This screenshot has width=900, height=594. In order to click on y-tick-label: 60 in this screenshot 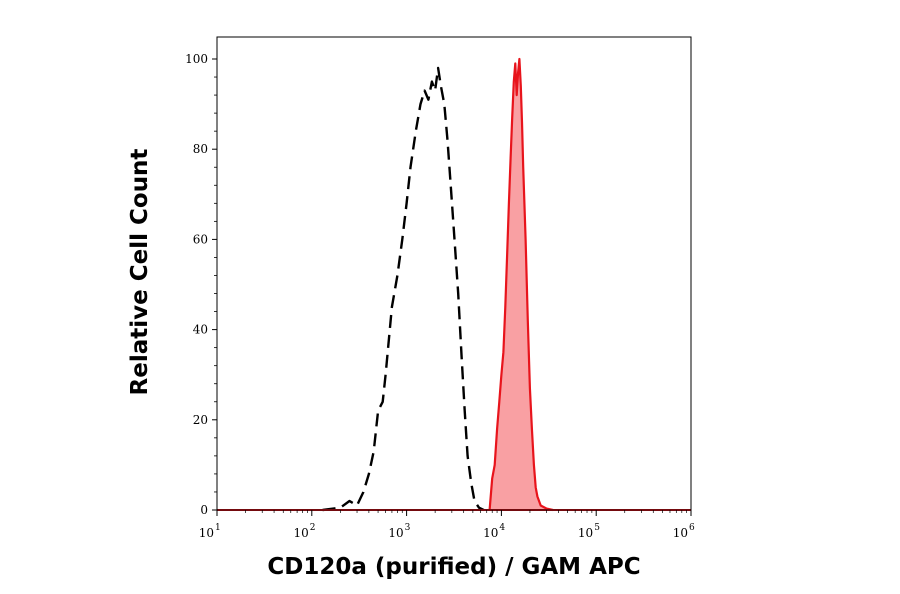, I will do `click(200, 239)`.